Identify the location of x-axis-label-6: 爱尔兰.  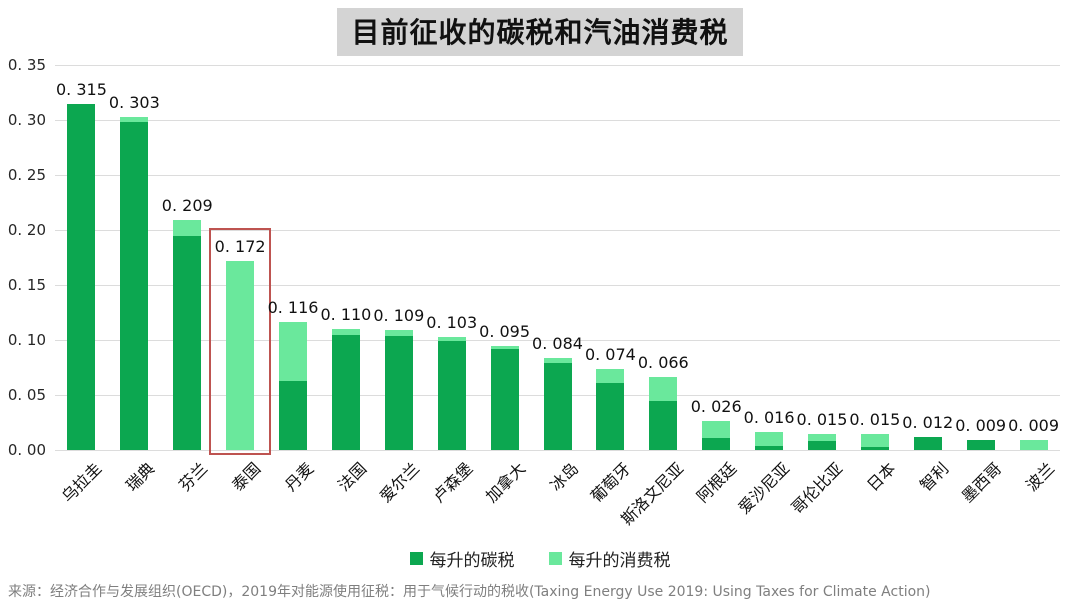
(399, 482).